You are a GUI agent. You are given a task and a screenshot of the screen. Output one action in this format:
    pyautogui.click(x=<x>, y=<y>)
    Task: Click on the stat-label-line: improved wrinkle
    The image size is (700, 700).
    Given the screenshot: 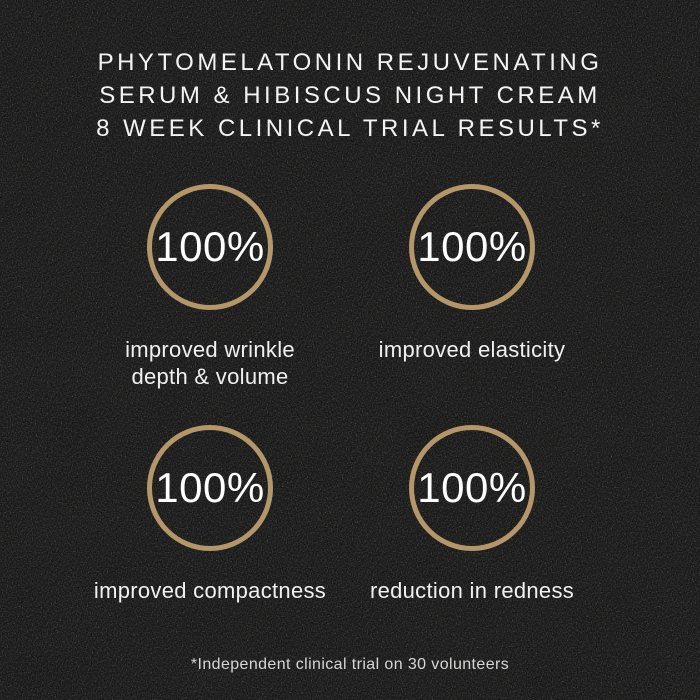 What is the action you would take?
    pyautogui.click(x=210, y=349)
    